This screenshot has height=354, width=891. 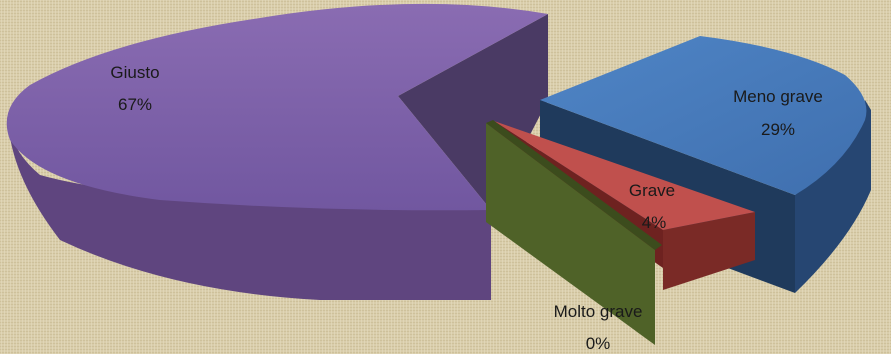 I want to click on label-molto-grave-value: 0%, so click(x=598, y=343).